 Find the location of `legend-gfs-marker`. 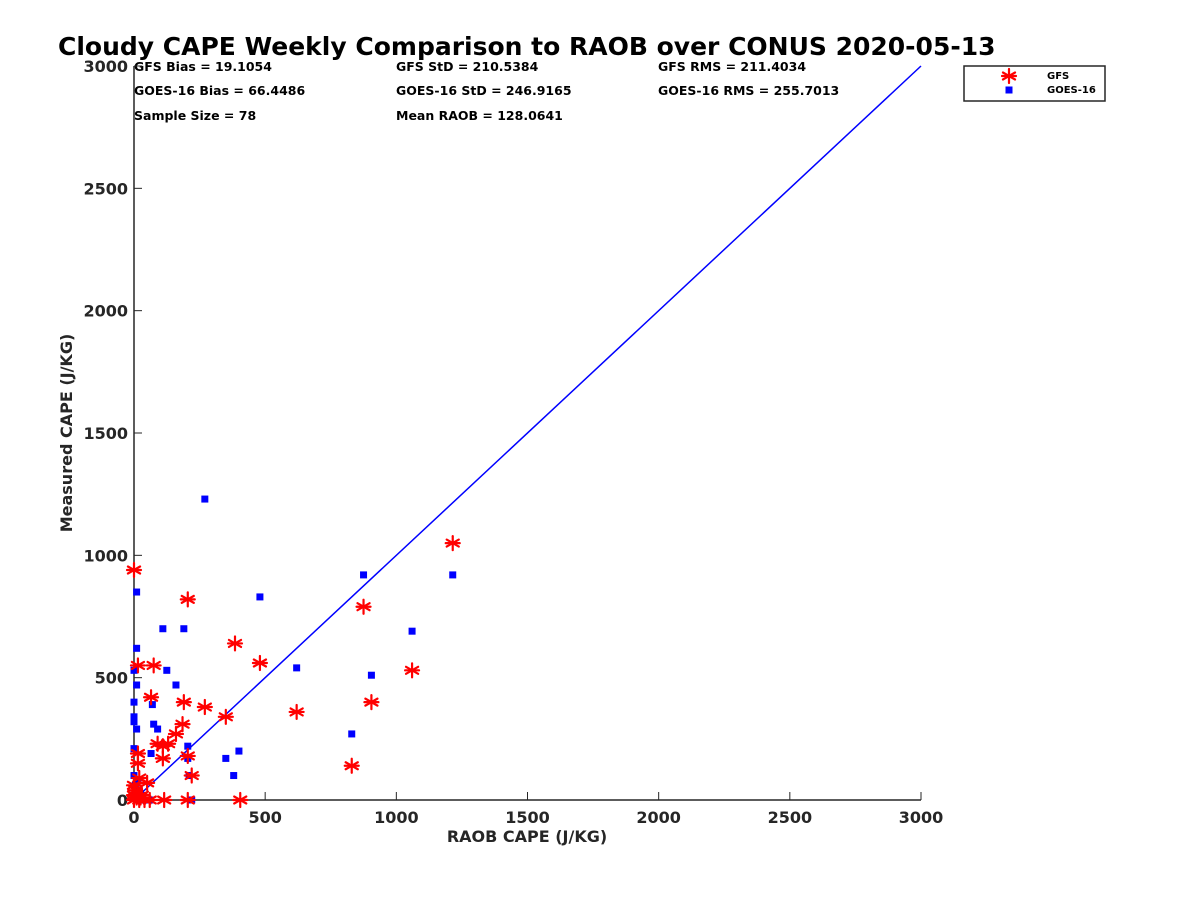

legend-gfs-marker is located at coordinates (1009, 76).